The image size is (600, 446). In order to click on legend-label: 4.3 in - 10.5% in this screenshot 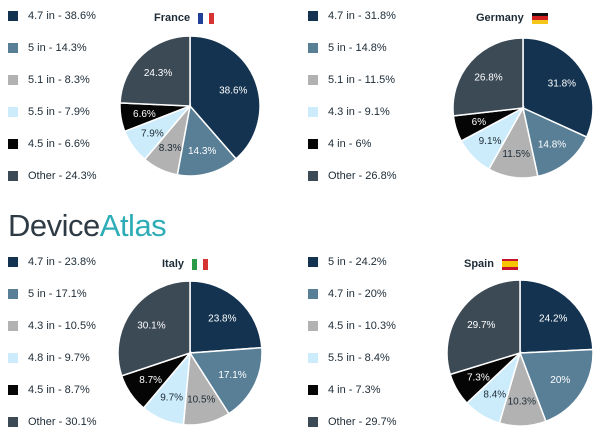, I will do `click(62, 326)`.